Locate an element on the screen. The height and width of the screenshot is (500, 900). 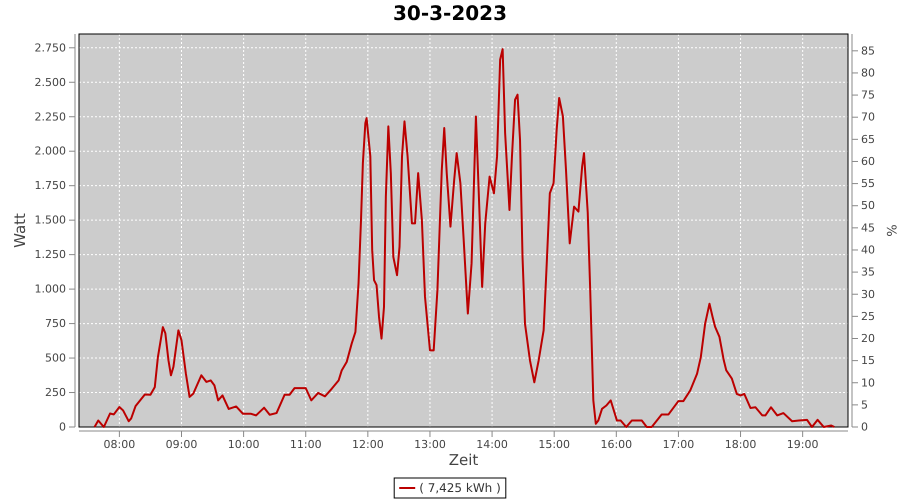
y2-tick-label: 65 is located at coordinates (868, 139).